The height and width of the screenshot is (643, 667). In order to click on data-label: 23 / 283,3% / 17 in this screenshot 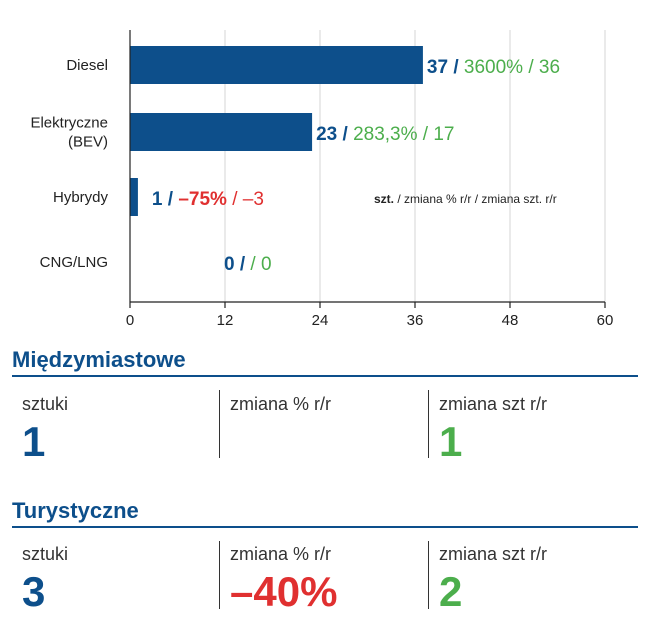, I will do `click(385, 134)`.